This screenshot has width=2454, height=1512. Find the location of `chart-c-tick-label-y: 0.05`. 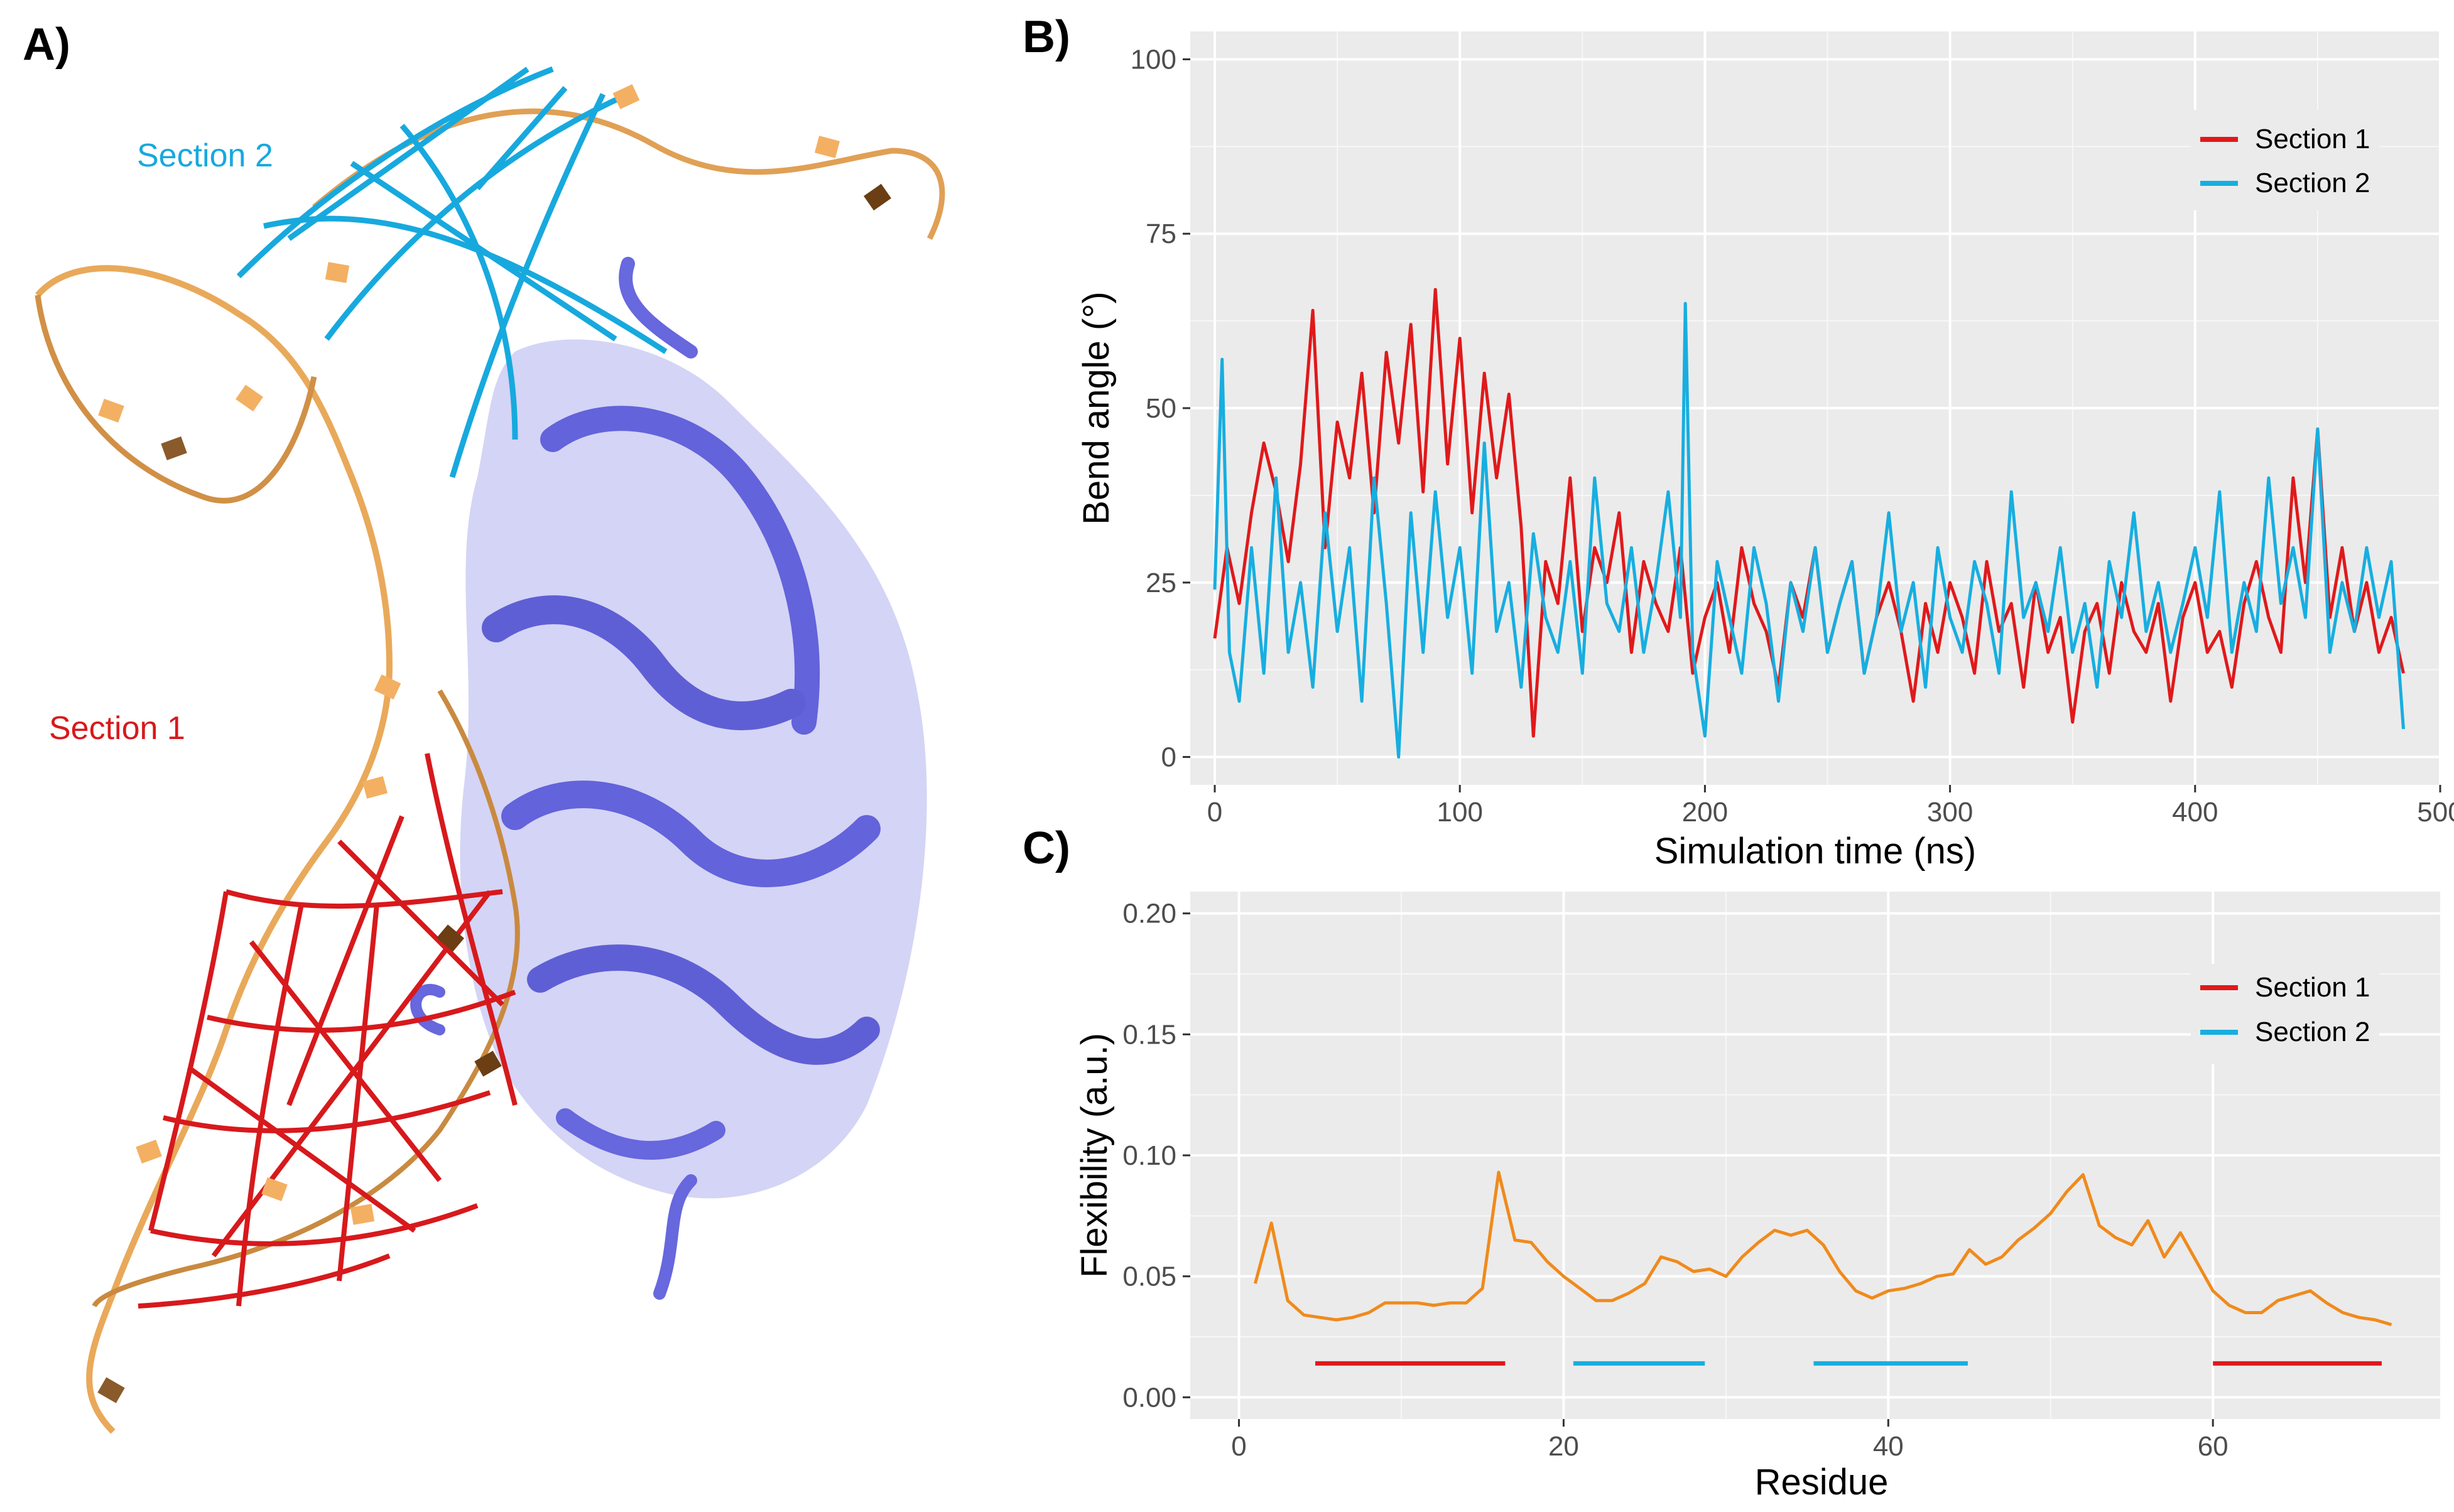

chart-c-tick-label-y: 0.05 is located at coordinates (1149, 1276).